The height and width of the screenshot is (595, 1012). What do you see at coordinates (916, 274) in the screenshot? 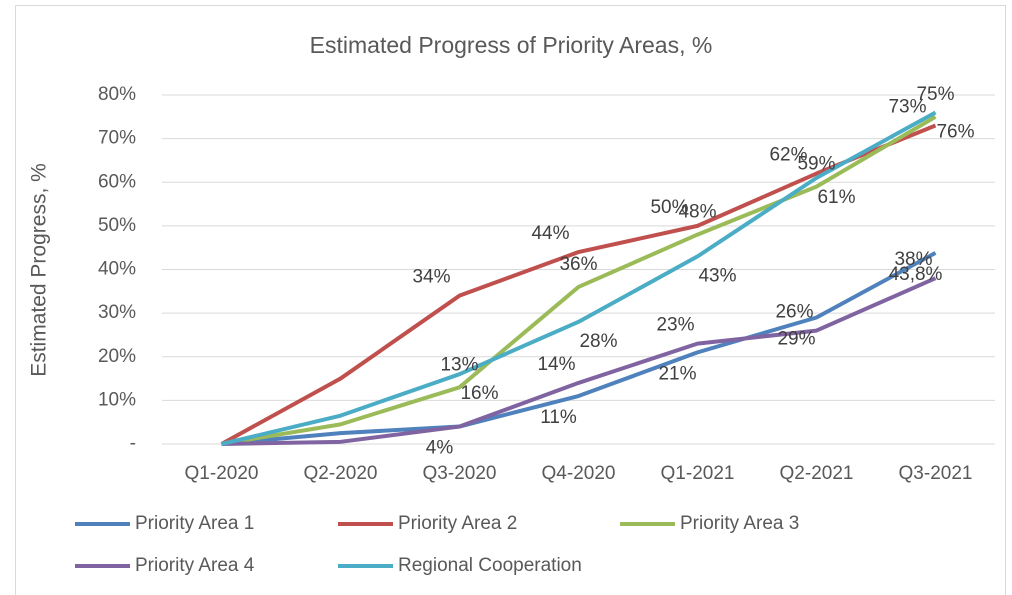
I see `data-label: 43,8%` at bounding box center [916, 274].